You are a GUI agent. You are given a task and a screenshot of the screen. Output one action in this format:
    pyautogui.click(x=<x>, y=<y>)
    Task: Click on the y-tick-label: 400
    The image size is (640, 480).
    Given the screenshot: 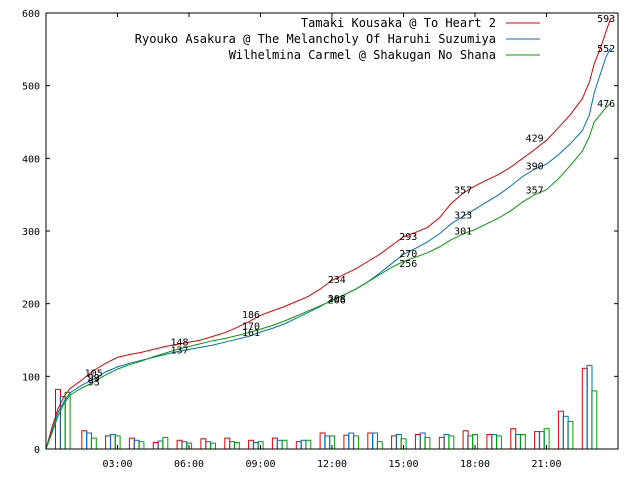 What is the action you would take?
    pyautogui.click(x=31, y=159)
    